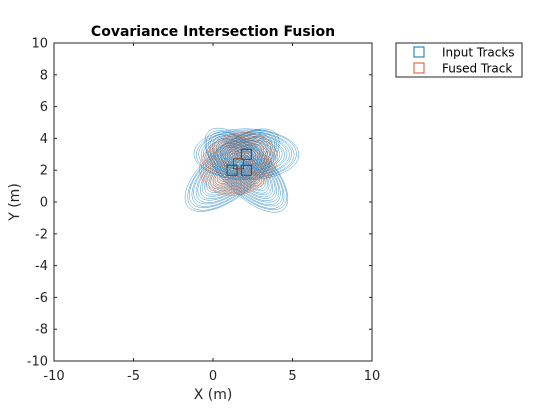 The height and width of the screenshot is (420, 560). I want to click on legend-fused-track-marker, so click(419, 68).